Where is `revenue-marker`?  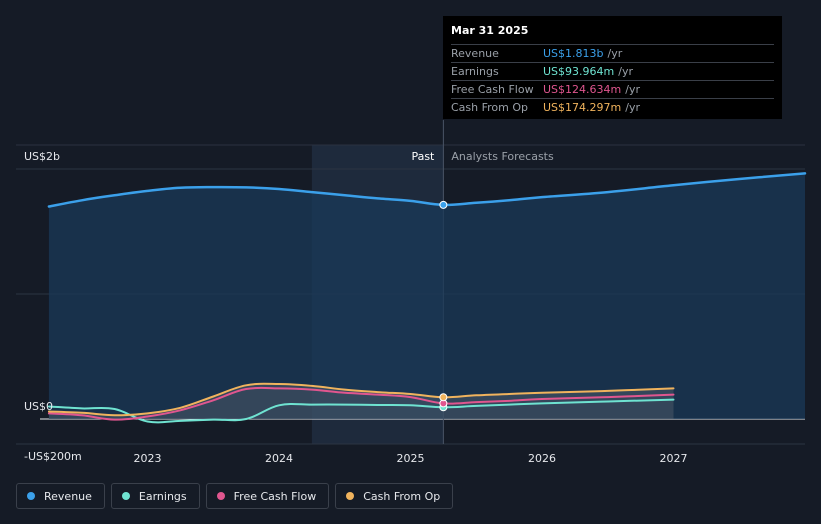 revenue-marker is located at coordinates (443, 204).